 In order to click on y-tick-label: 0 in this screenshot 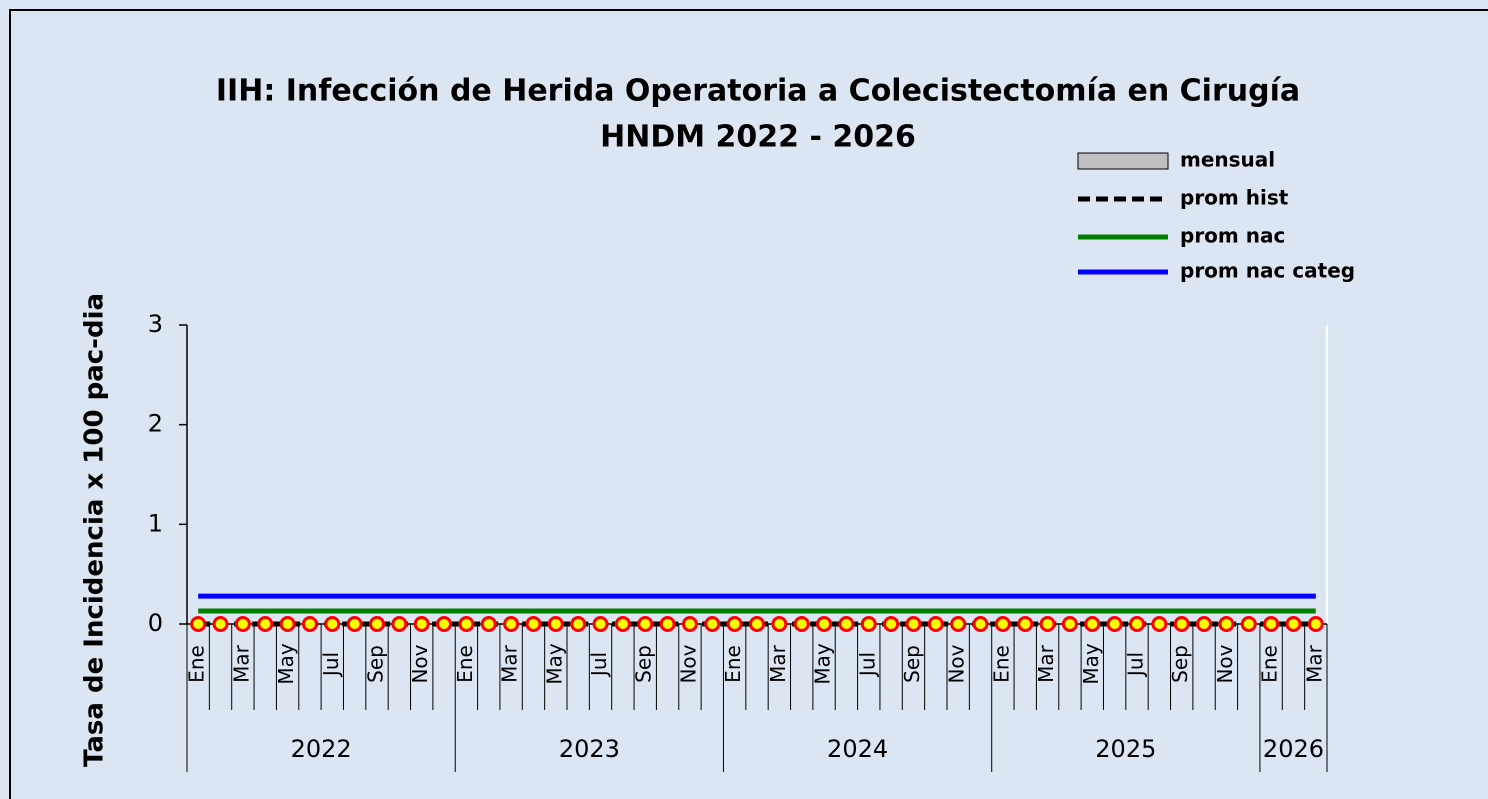, I will do `click(155, 623)`.